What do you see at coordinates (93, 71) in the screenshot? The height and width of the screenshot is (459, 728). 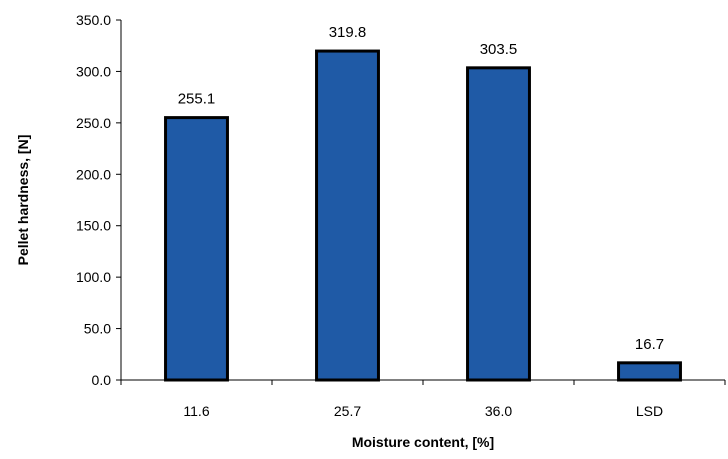 I see `y-tick-label: 300.0` at bounding box center [93, 71].